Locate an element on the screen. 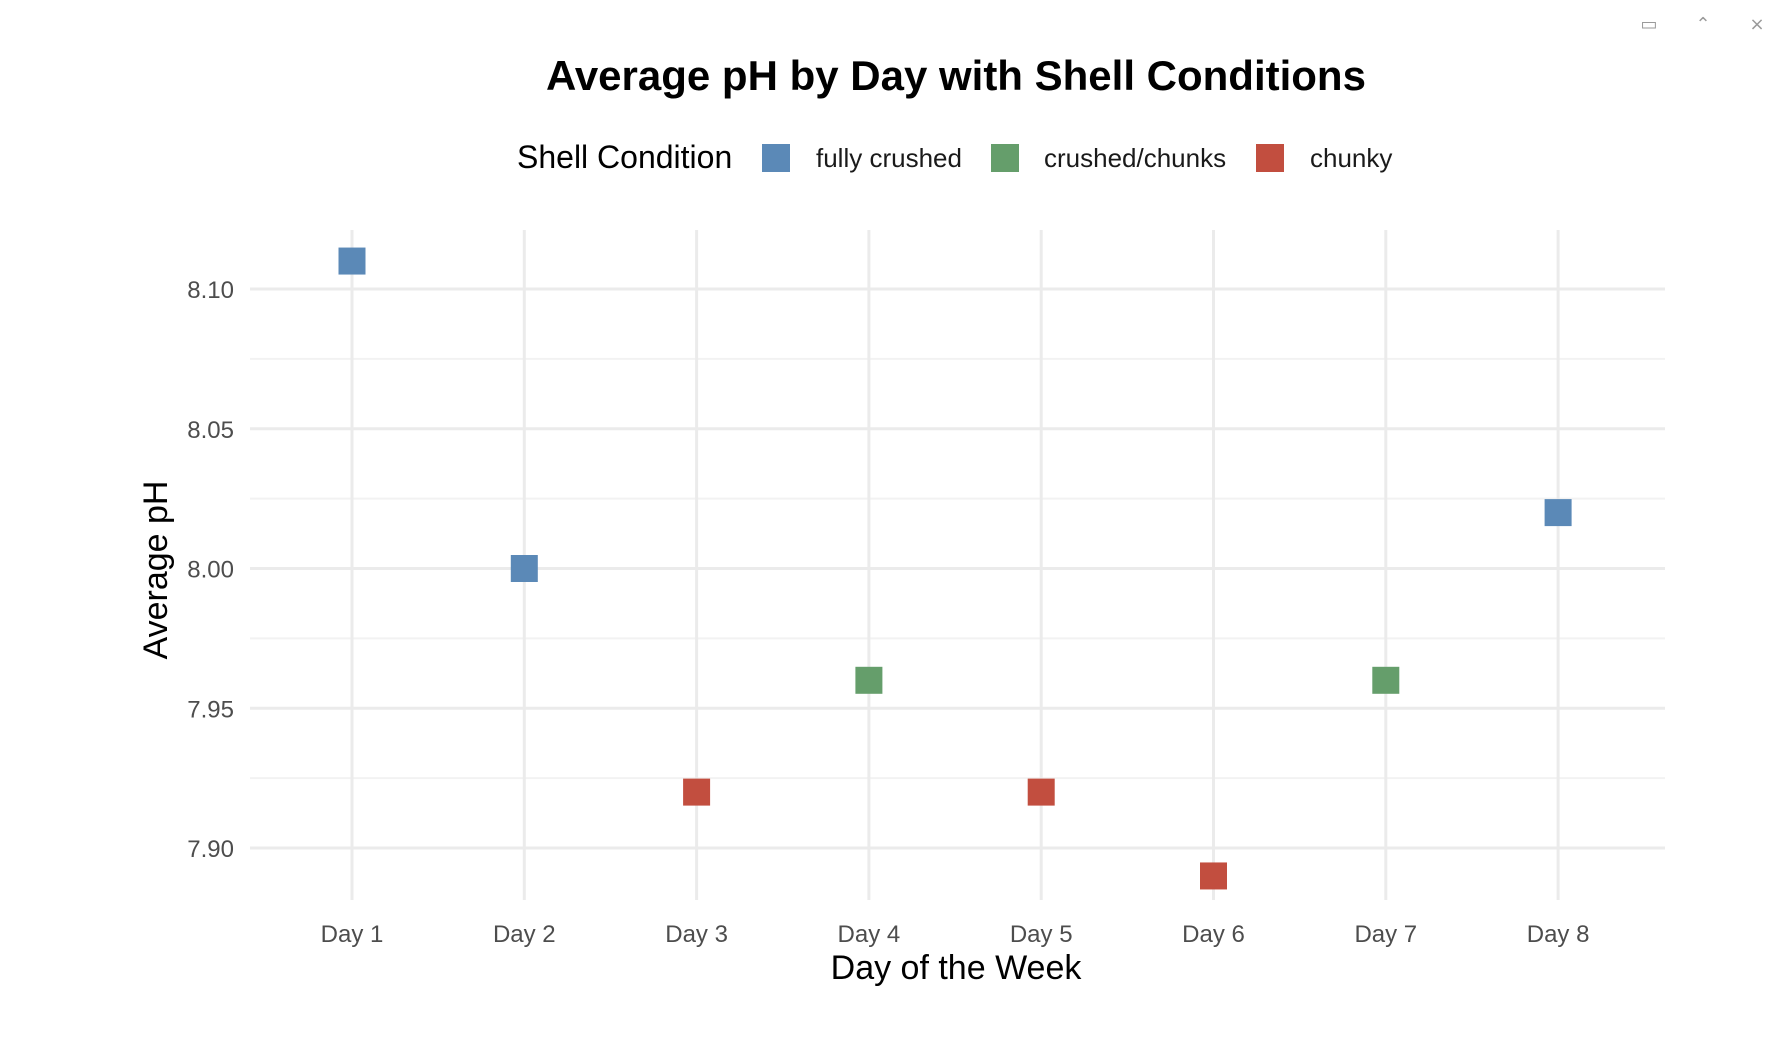  chart-title: Average pH by Day with Shell Conditions is located at coordinates (956, 75).